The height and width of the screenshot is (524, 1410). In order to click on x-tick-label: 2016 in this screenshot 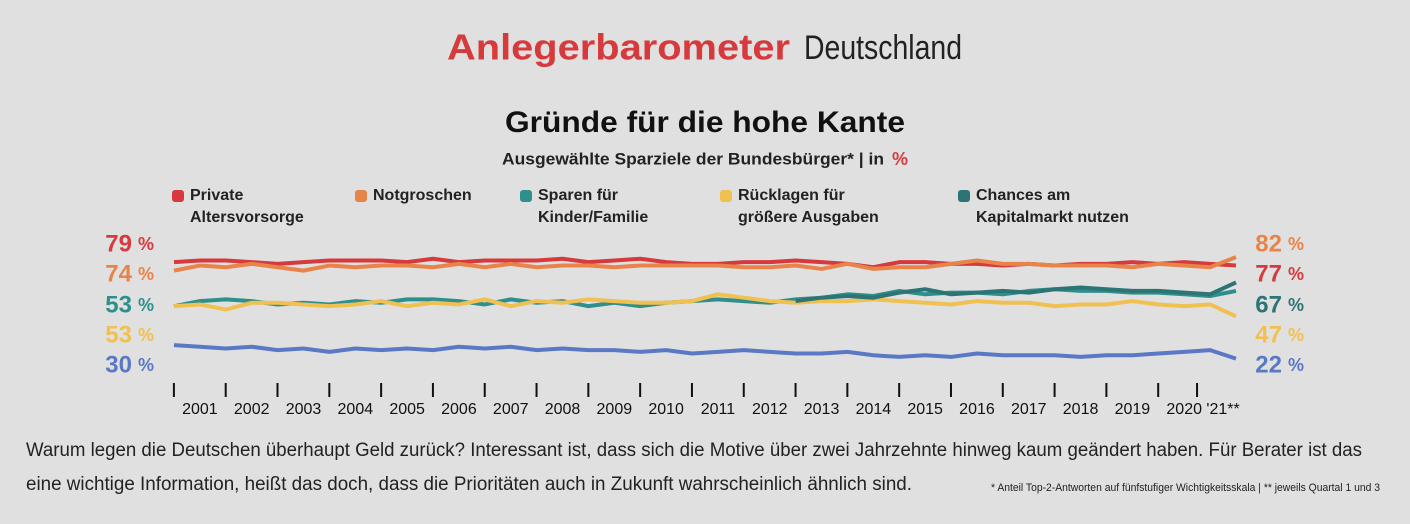, I will do `click(977, 409)`.